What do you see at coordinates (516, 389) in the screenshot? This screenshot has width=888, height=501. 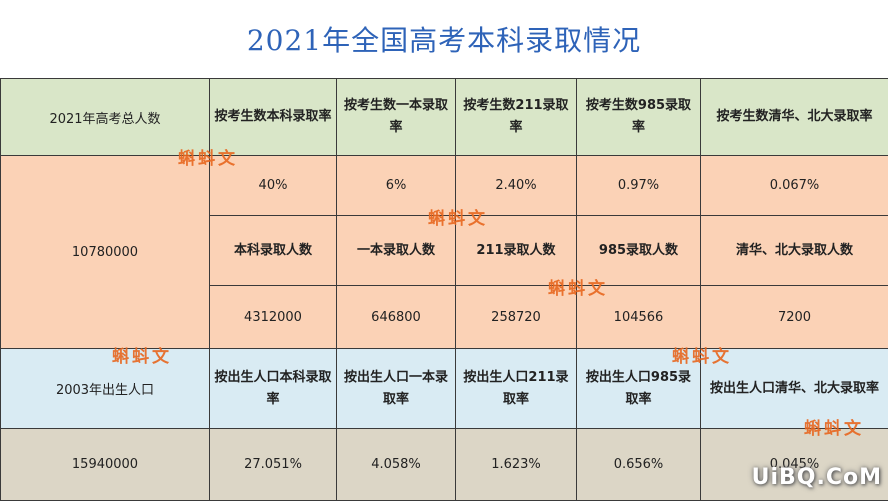 I see `birth-header-211: 按出生人口211录取率` at bounding box center [516, 389].